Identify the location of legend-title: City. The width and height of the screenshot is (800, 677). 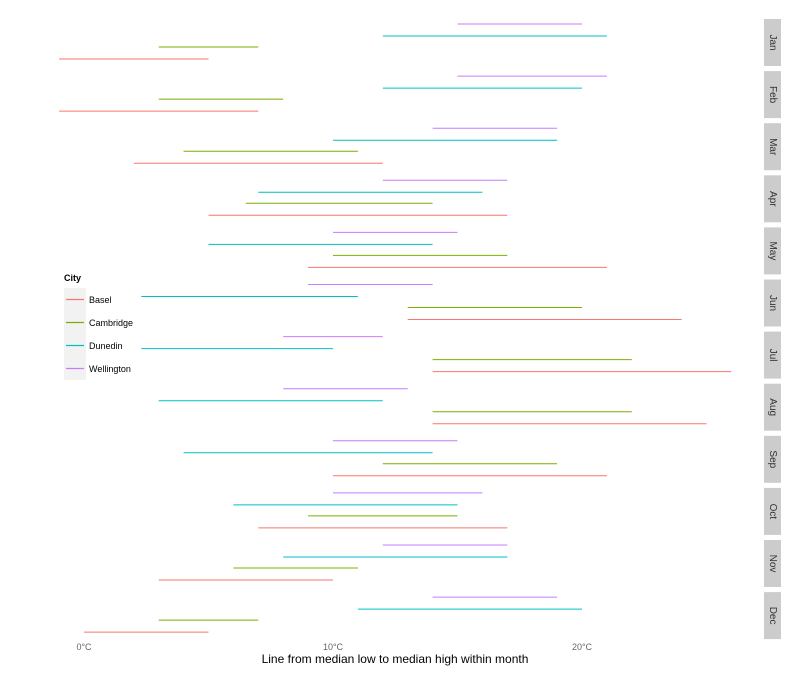
(72, 278).